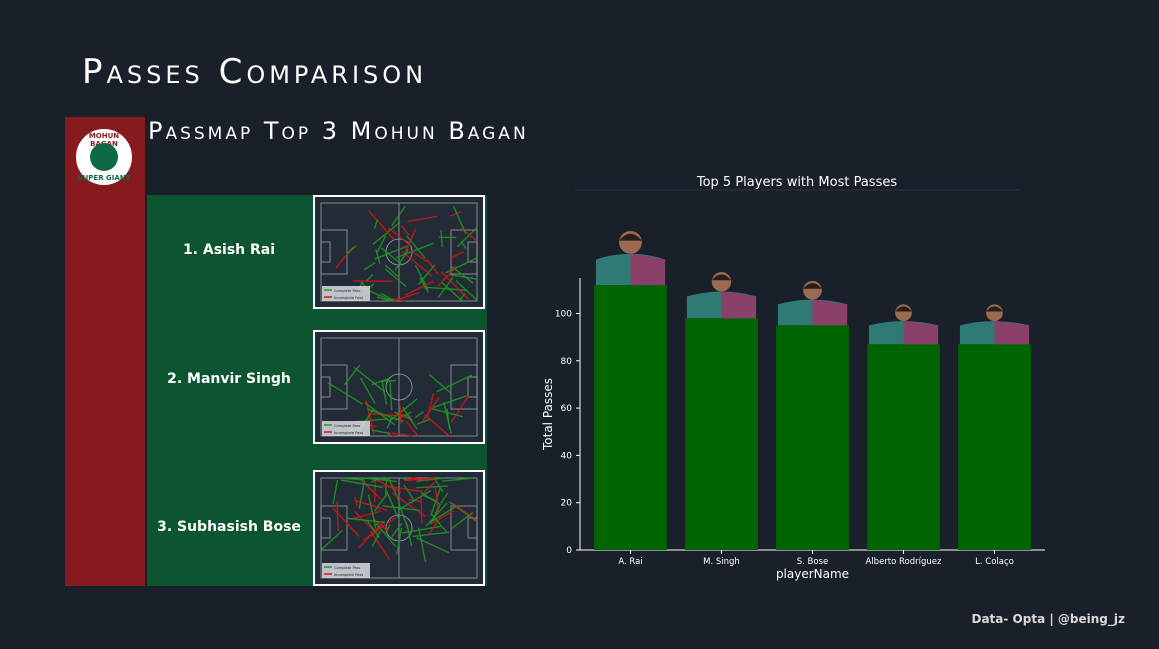  What do you see at coordinates (567, 504) in the screenshot?
I see `y-tick-label: 20` at bounding box center [567, 504].